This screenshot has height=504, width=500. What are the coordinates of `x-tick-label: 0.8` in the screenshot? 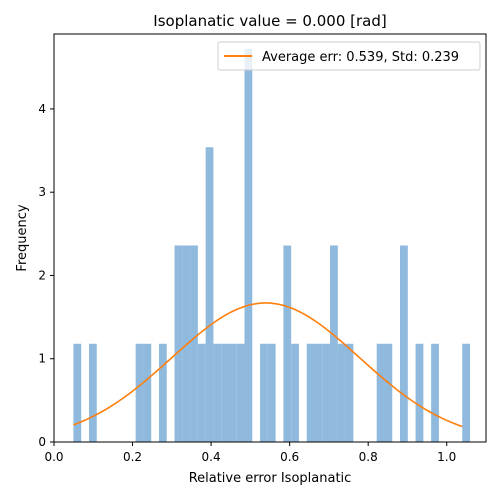 It's located at (368, 457).